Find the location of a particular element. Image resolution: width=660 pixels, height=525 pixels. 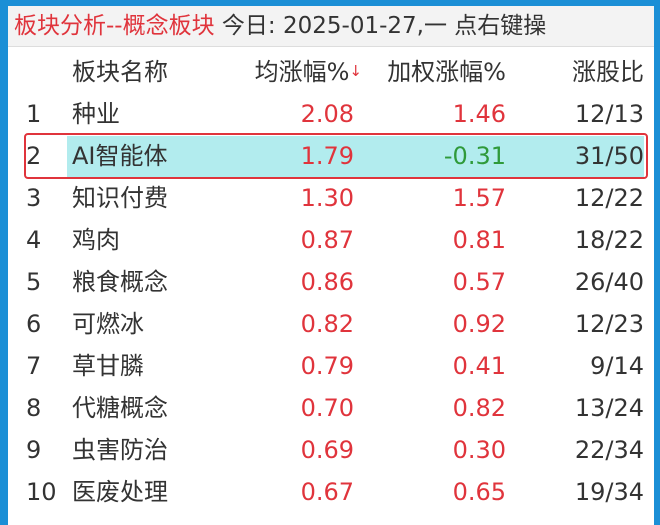

avg-change: 0.87 is located at coordinates (327, 240).